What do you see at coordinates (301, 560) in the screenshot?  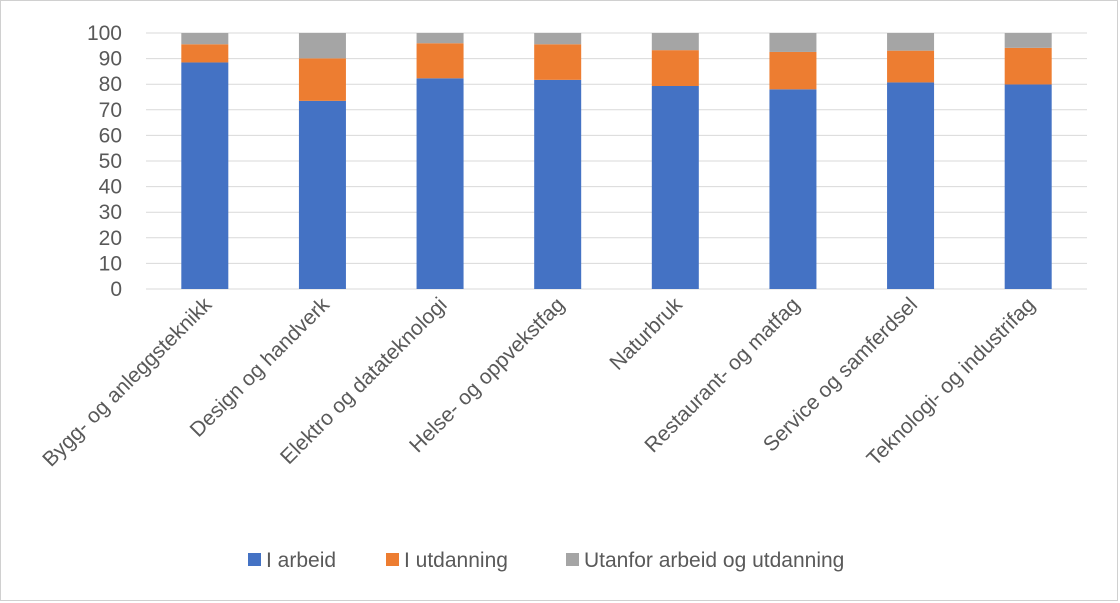 I see `legend-label: I arbeid` at bounding box center [301, 560].